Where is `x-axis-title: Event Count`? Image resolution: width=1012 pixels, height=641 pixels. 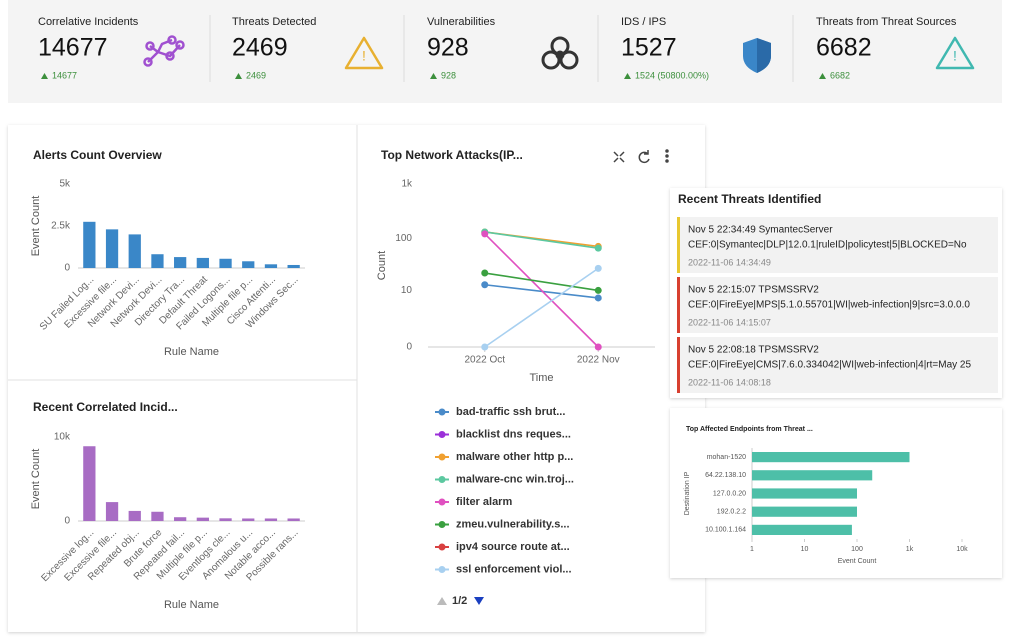
x-axis-title: Event Count is located at coordinates (857, 561).